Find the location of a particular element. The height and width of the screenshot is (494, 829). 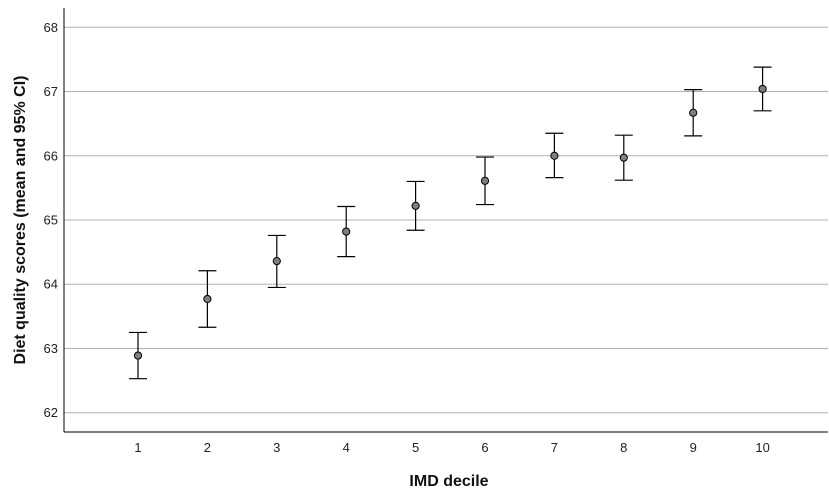

x-tick-label: 8 is located at coordinates (623, 447).